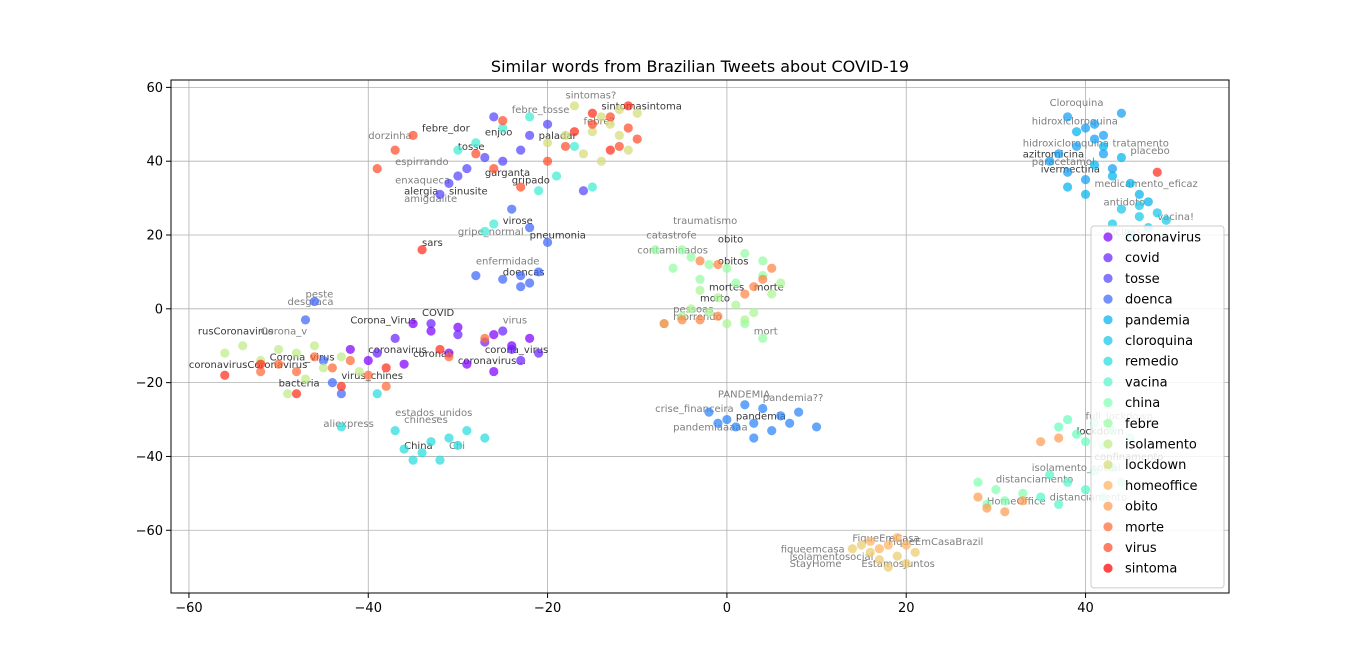 This screenshot has height=669, width=1366. I want to click on word-label: sinusite, so click(468, 191).